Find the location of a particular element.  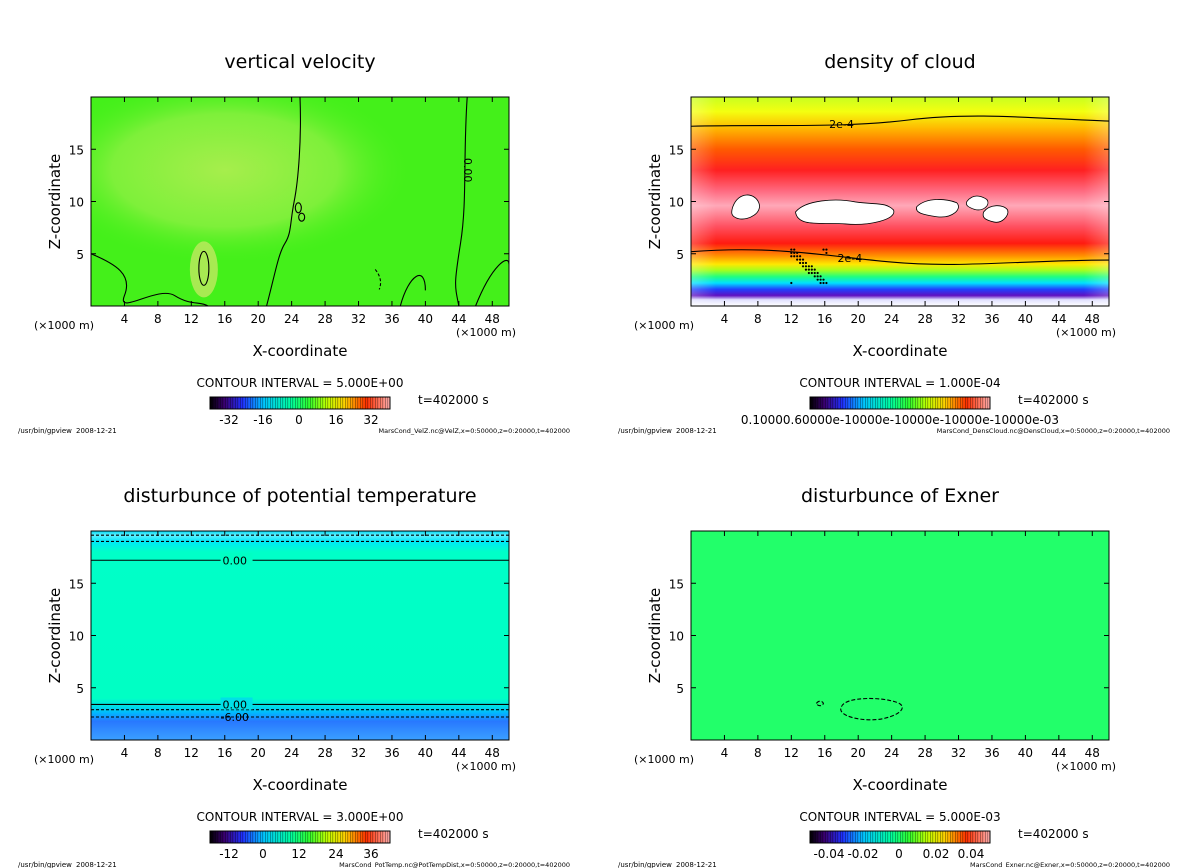

label-mask is located at coordinates (236, 703).